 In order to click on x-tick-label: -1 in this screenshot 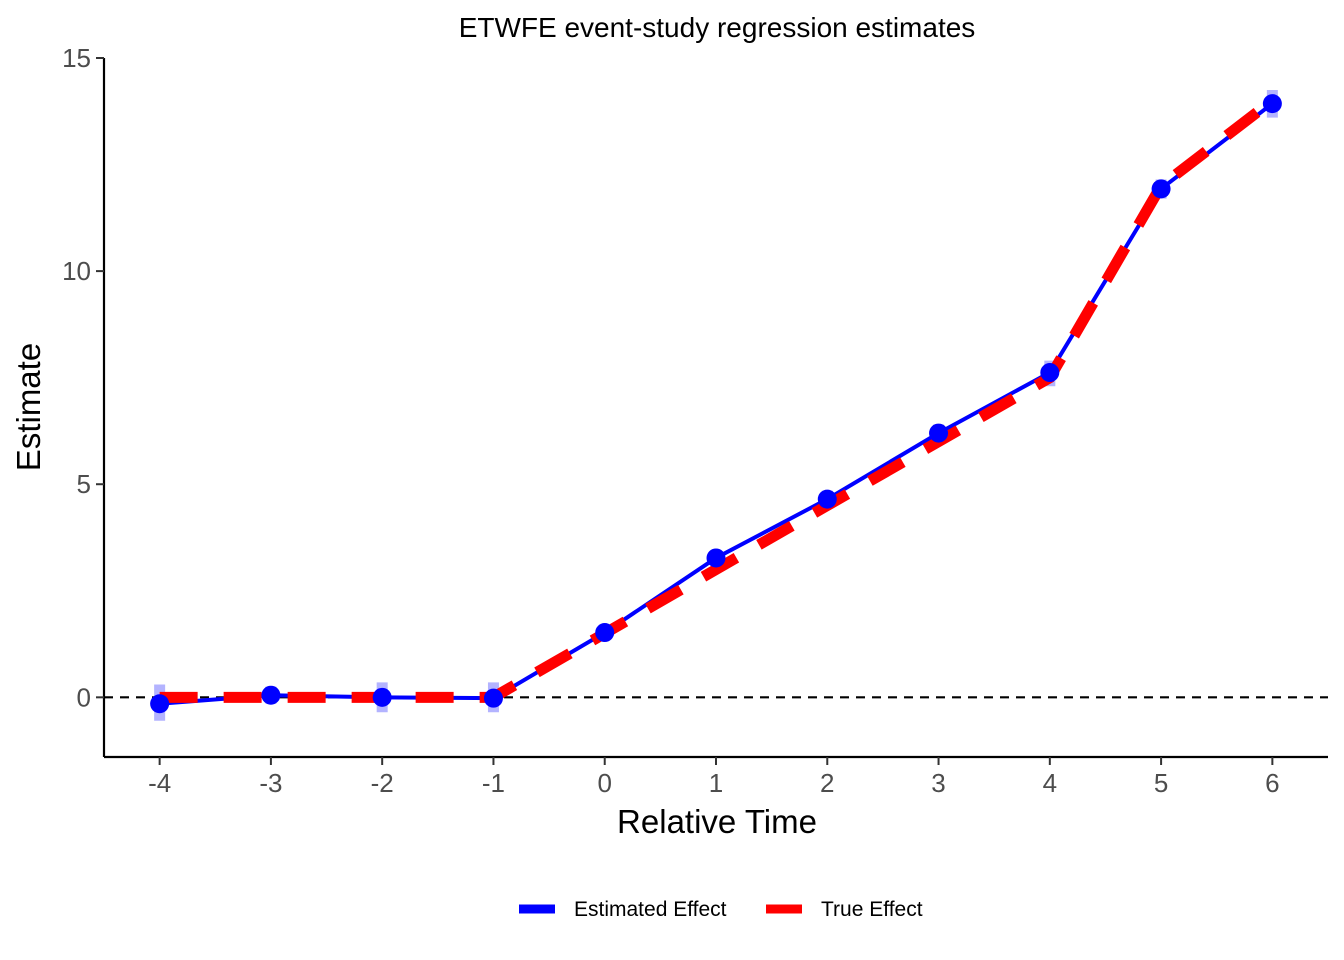, I will do `click(493, 783)`.